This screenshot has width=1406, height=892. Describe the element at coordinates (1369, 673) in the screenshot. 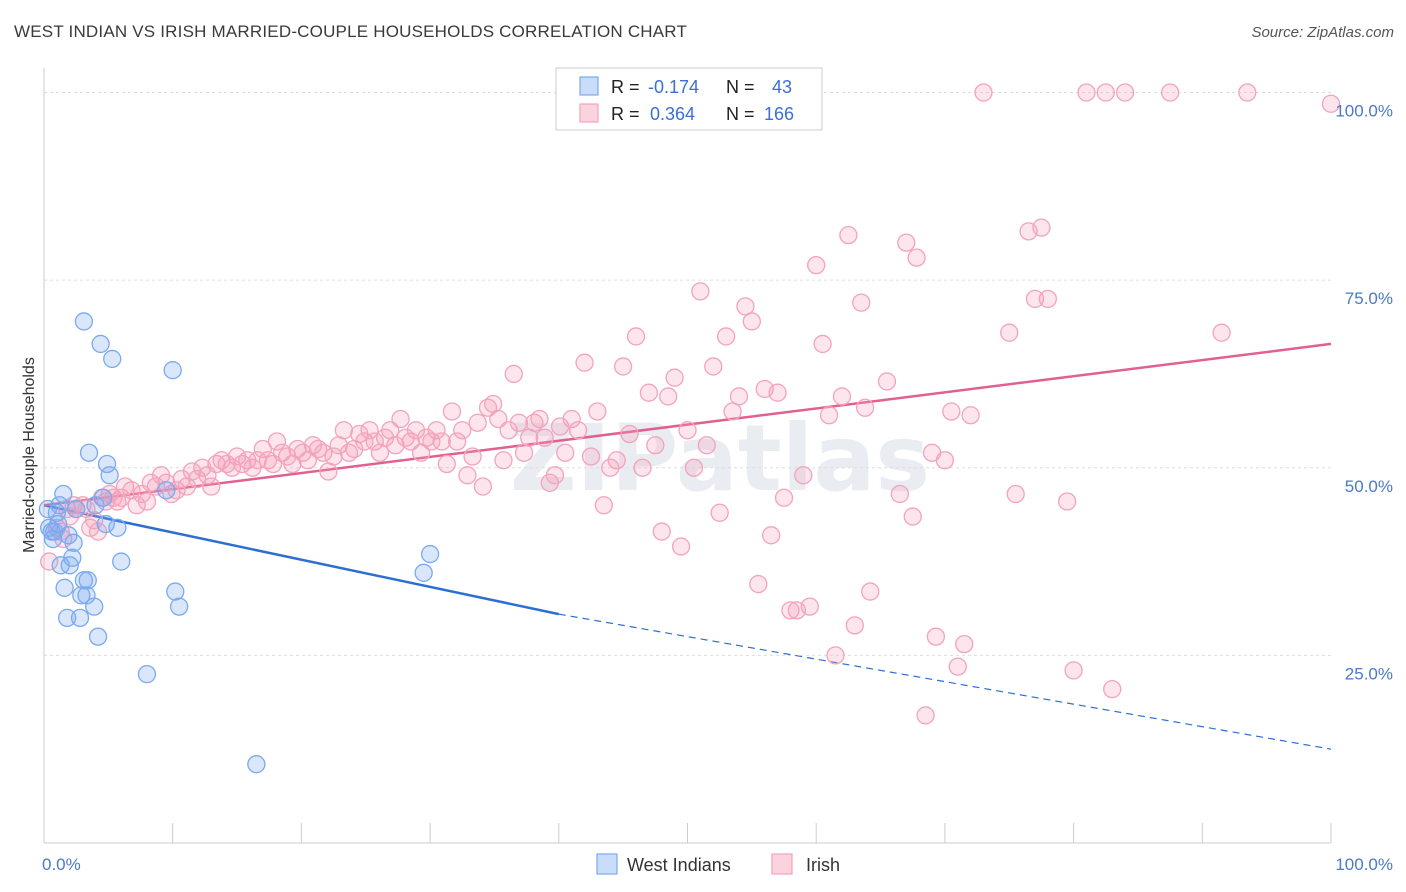

I see `y-tick-label-25: 25.0%` at that location.